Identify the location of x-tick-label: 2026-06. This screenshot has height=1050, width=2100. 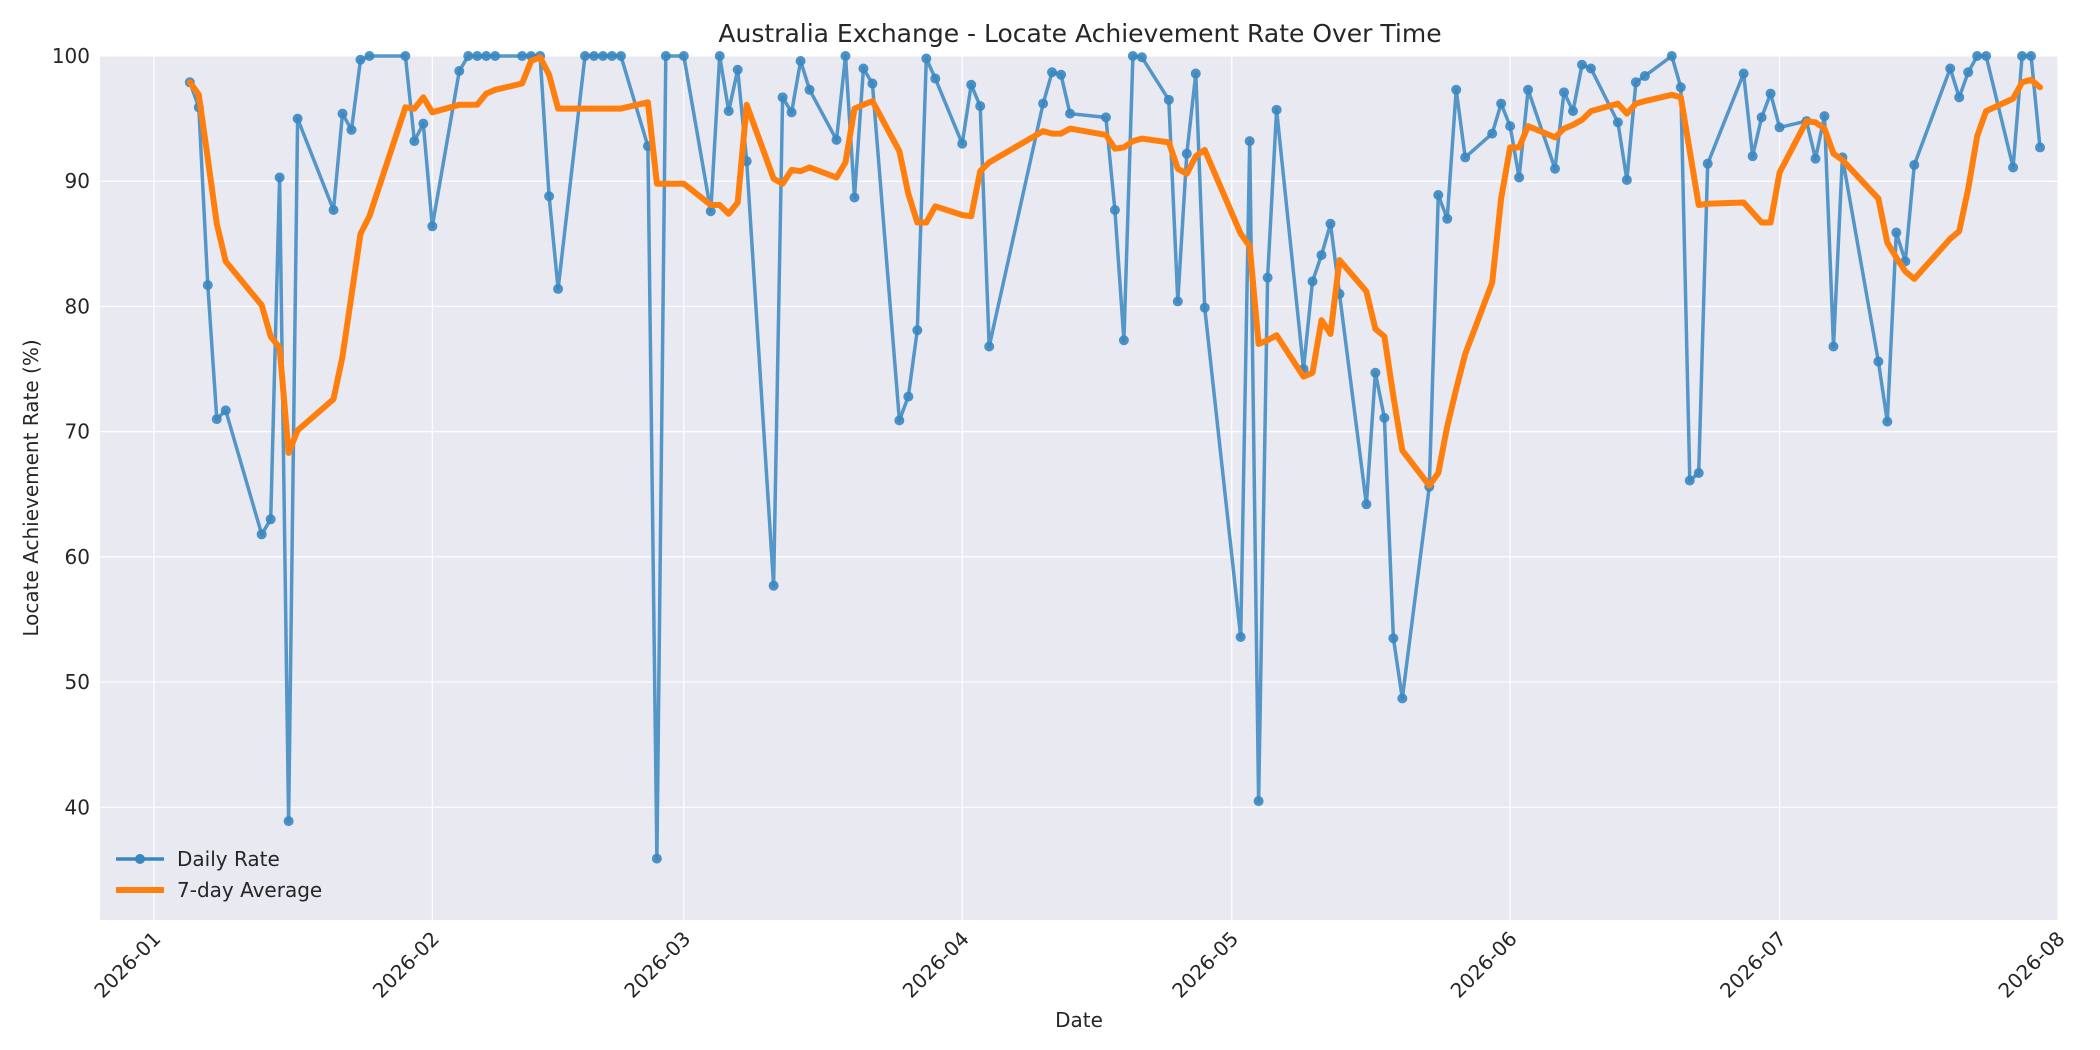
(1484, 965).